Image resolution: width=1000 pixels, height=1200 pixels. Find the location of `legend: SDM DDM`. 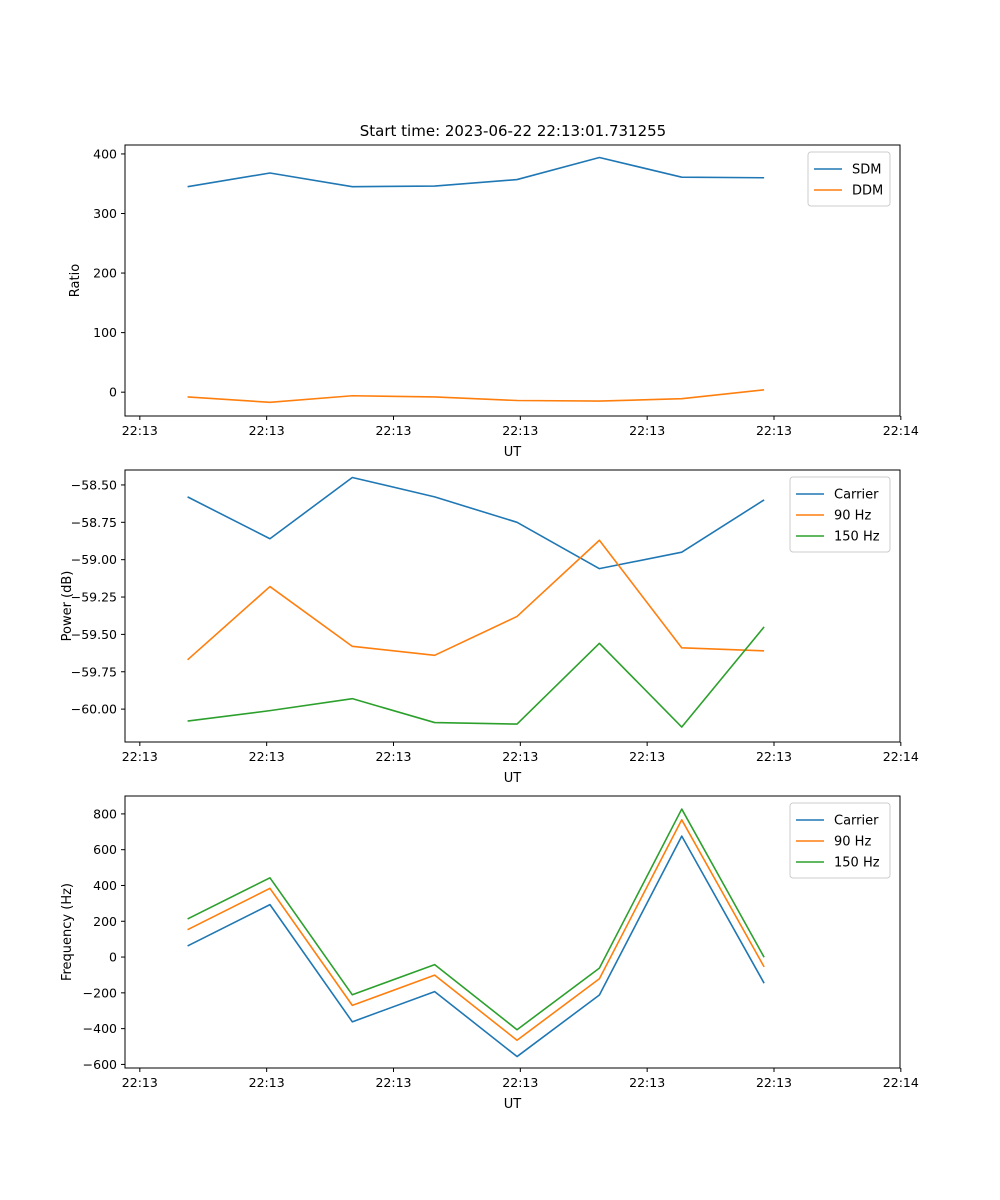

legend: SDM DDM is located at coordinates (849, 179).